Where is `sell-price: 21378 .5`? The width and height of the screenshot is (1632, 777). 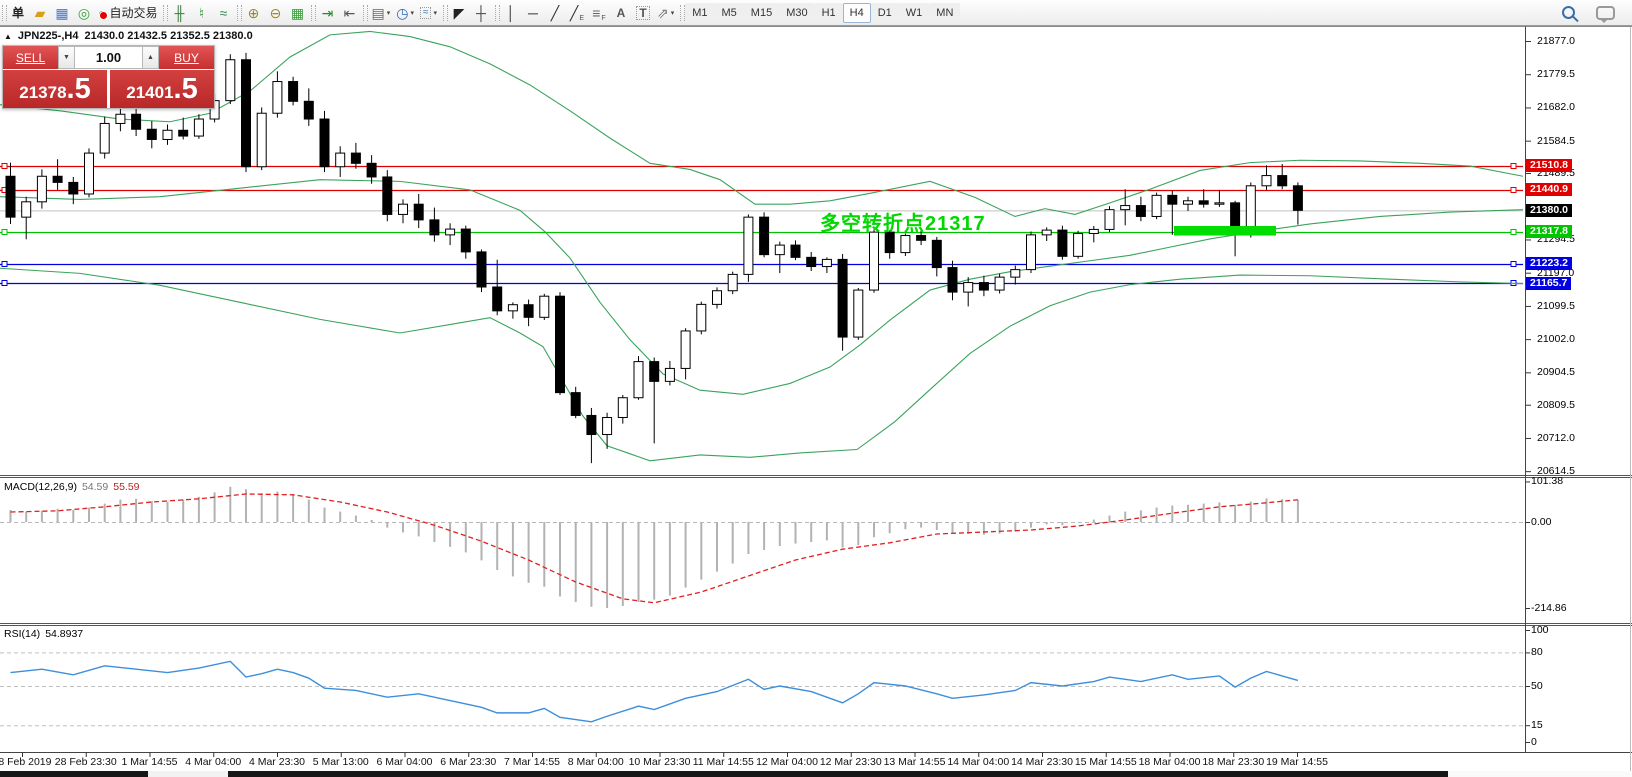
sell-price: 21378 .5 is located at coordinates (55, 89).